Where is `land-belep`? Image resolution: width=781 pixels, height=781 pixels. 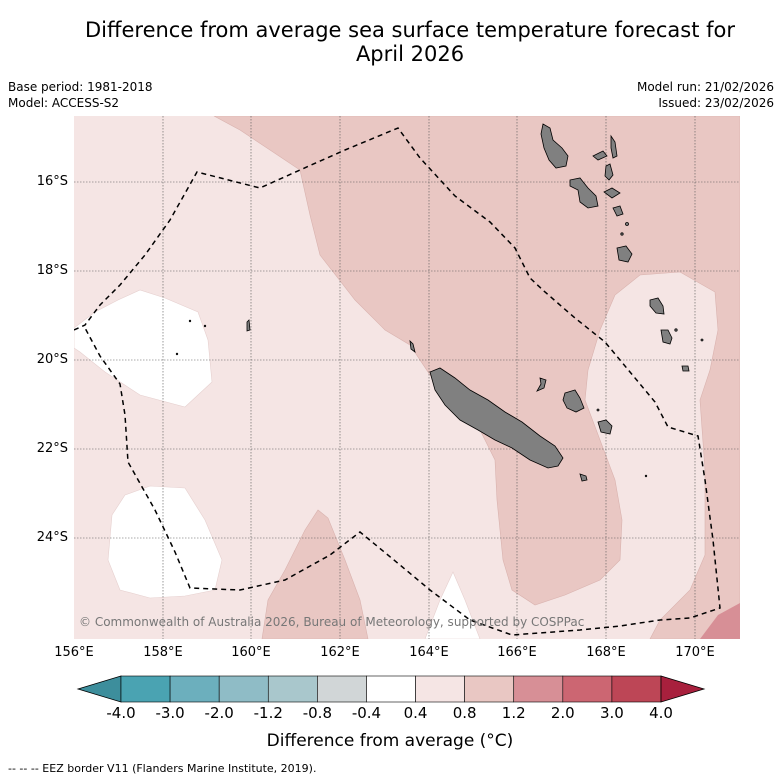 land-belep is located at coordinates (412, 346).